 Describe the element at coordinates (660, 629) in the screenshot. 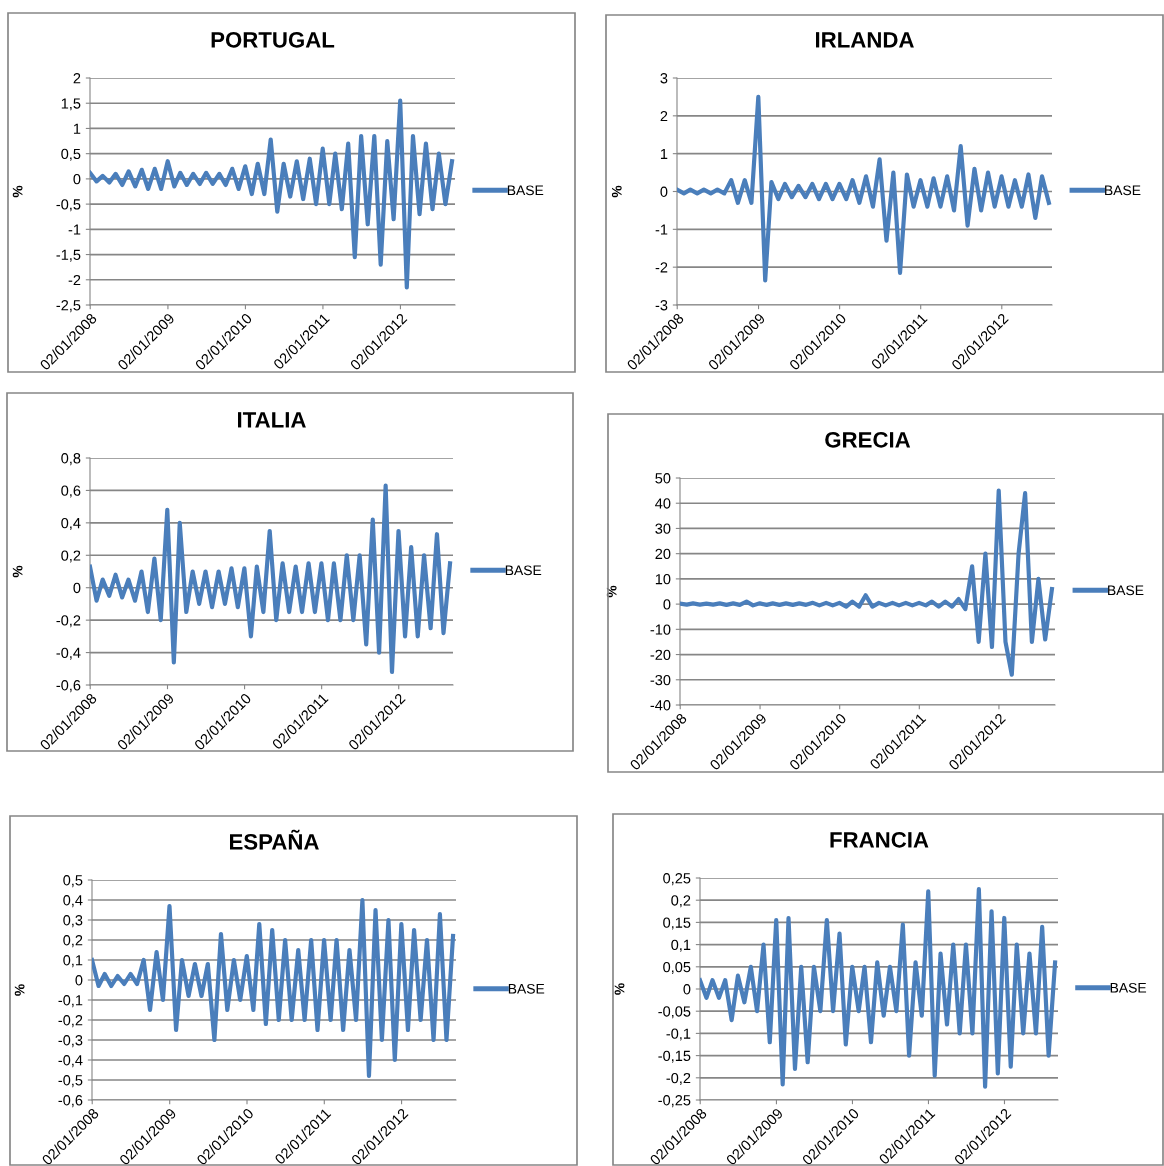

I see `y-tick-label: -10` at that location.